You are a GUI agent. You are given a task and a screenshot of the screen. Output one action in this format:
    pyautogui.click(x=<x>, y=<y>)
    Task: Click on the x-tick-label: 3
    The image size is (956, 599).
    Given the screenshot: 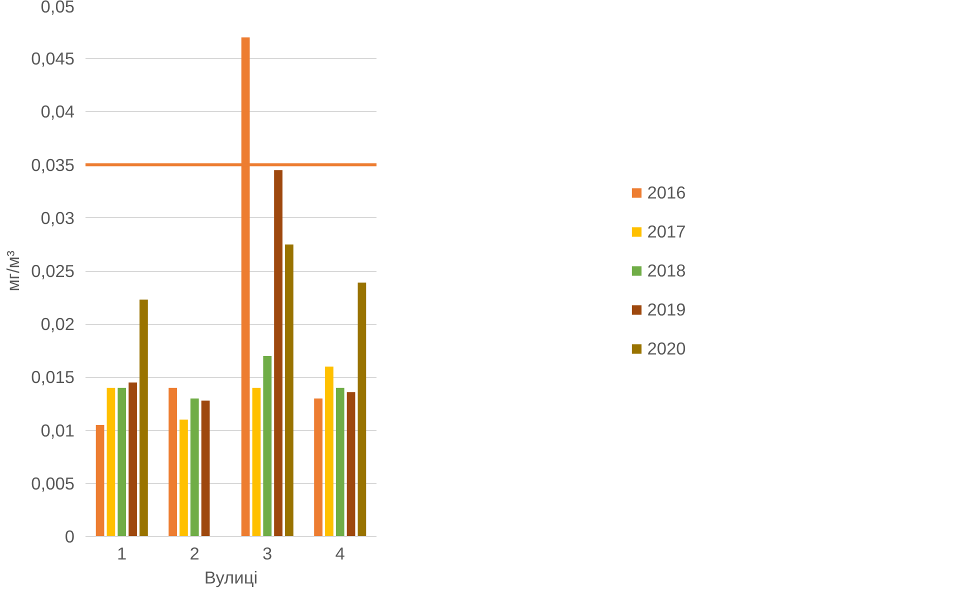 What is the action you would take?
    pyautogui.click(x=267, y=554)
    